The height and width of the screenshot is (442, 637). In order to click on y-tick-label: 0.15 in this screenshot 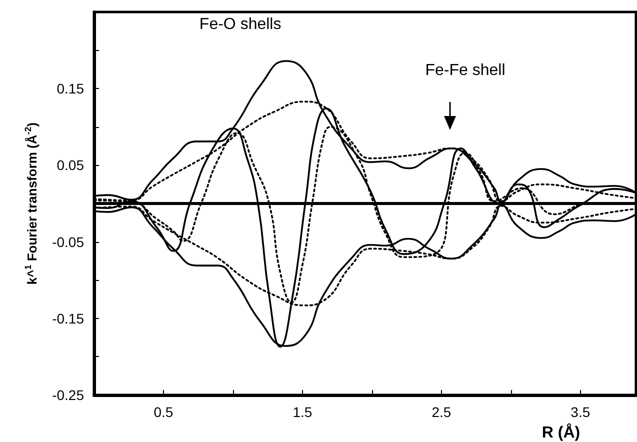, I will do `click(70, 88)`.